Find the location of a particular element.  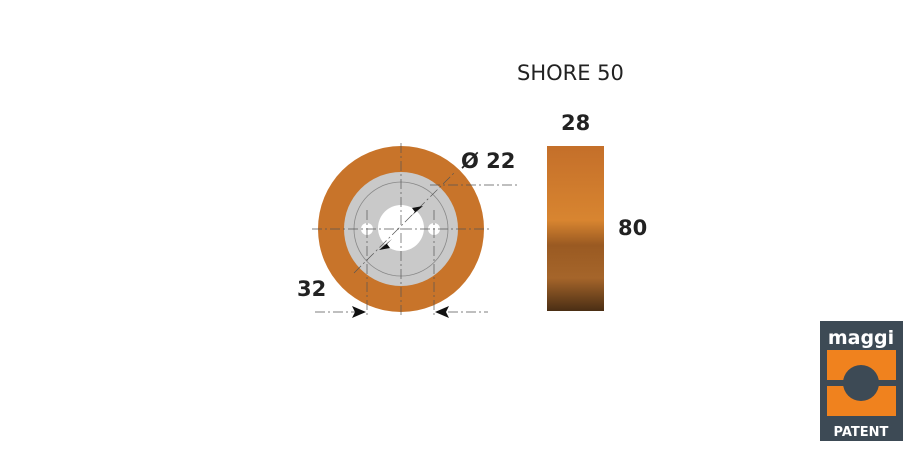

bore-dimension: Ø 22 is located at coordinates (488, 161).